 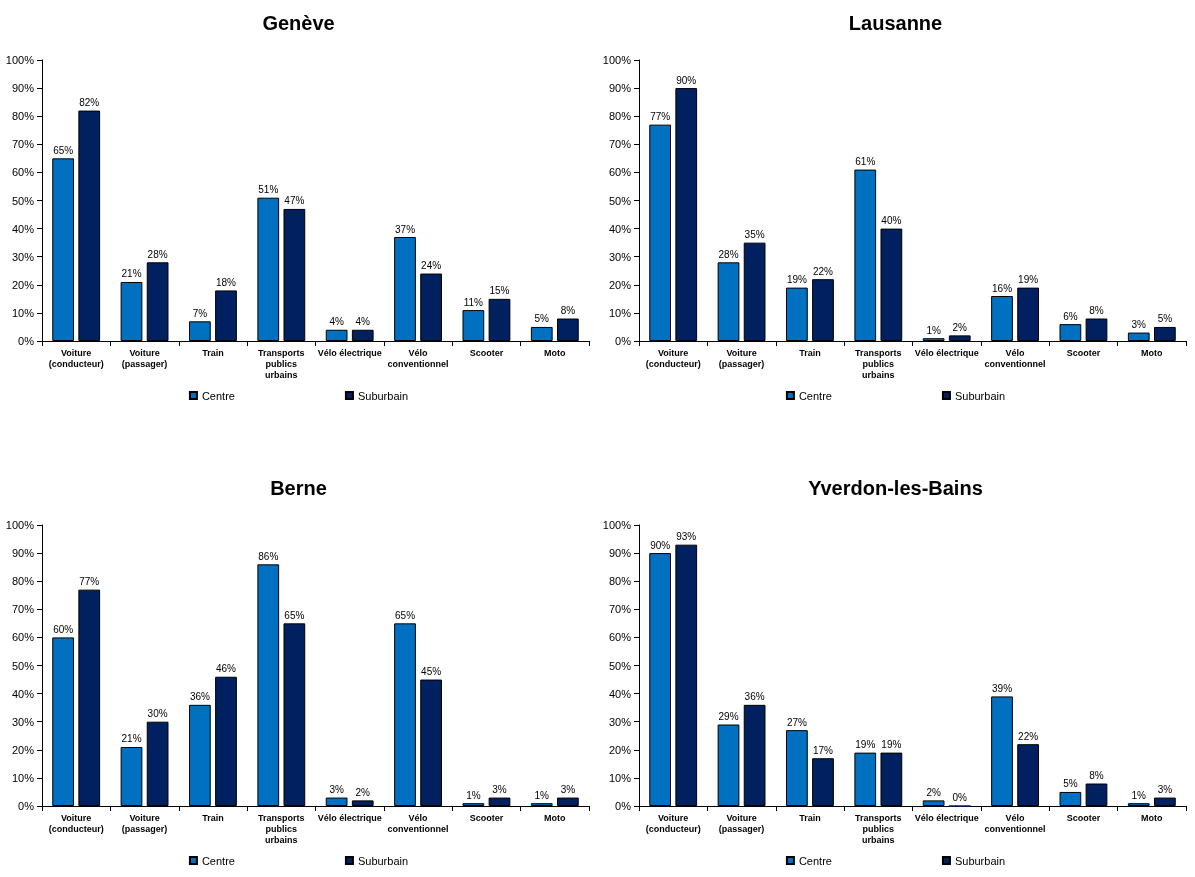 I want to click on data-label: 2%, so click(x=363, y=792).